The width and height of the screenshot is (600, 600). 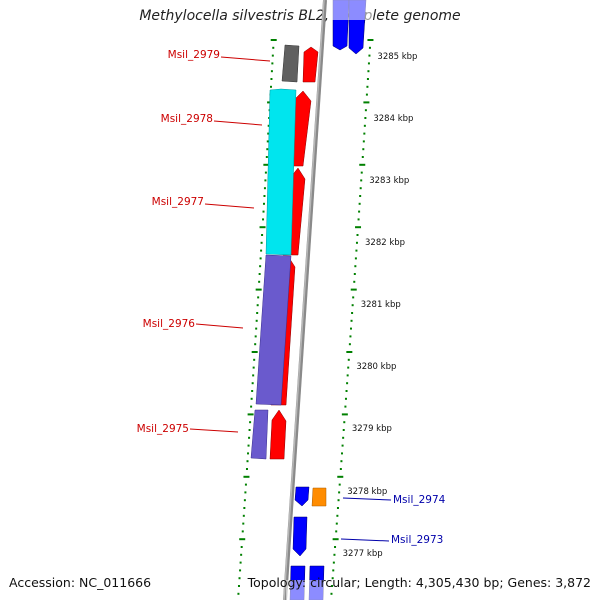 What do you see at coordinates (302, 496) in the screenshot?
I see `gene-msil-2974-arrow` at bounding box center [302, 496].